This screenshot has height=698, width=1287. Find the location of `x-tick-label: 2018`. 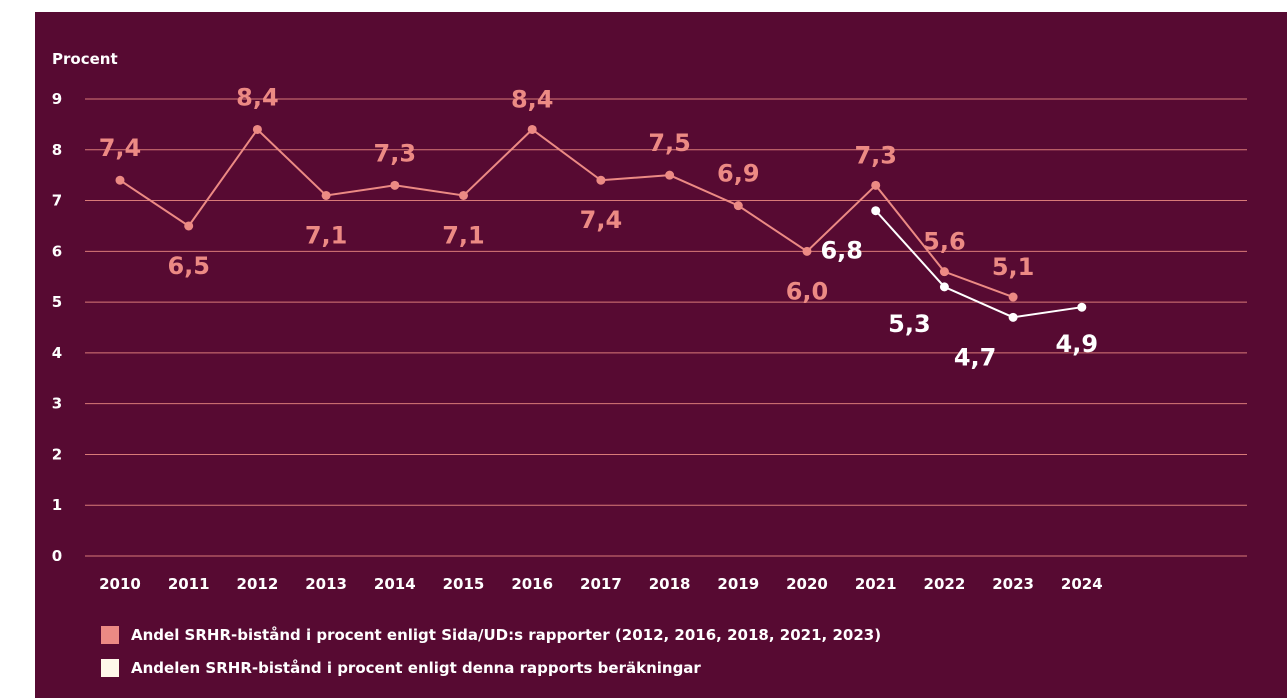

x-tick-label: 2018 is located at coordinates (670, 584).